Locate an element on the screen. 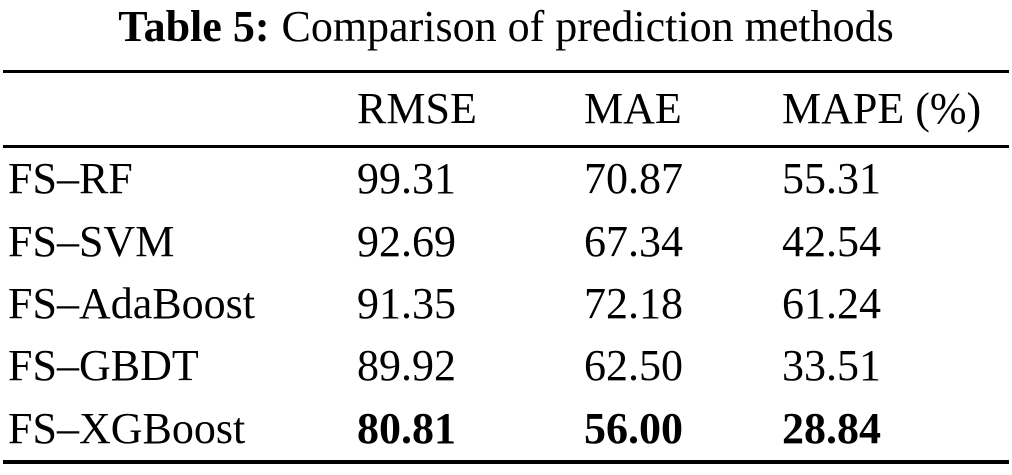 This screenshot has width=1012, height=475. row-mape: 42.54 is located at coordinates (831, 241).